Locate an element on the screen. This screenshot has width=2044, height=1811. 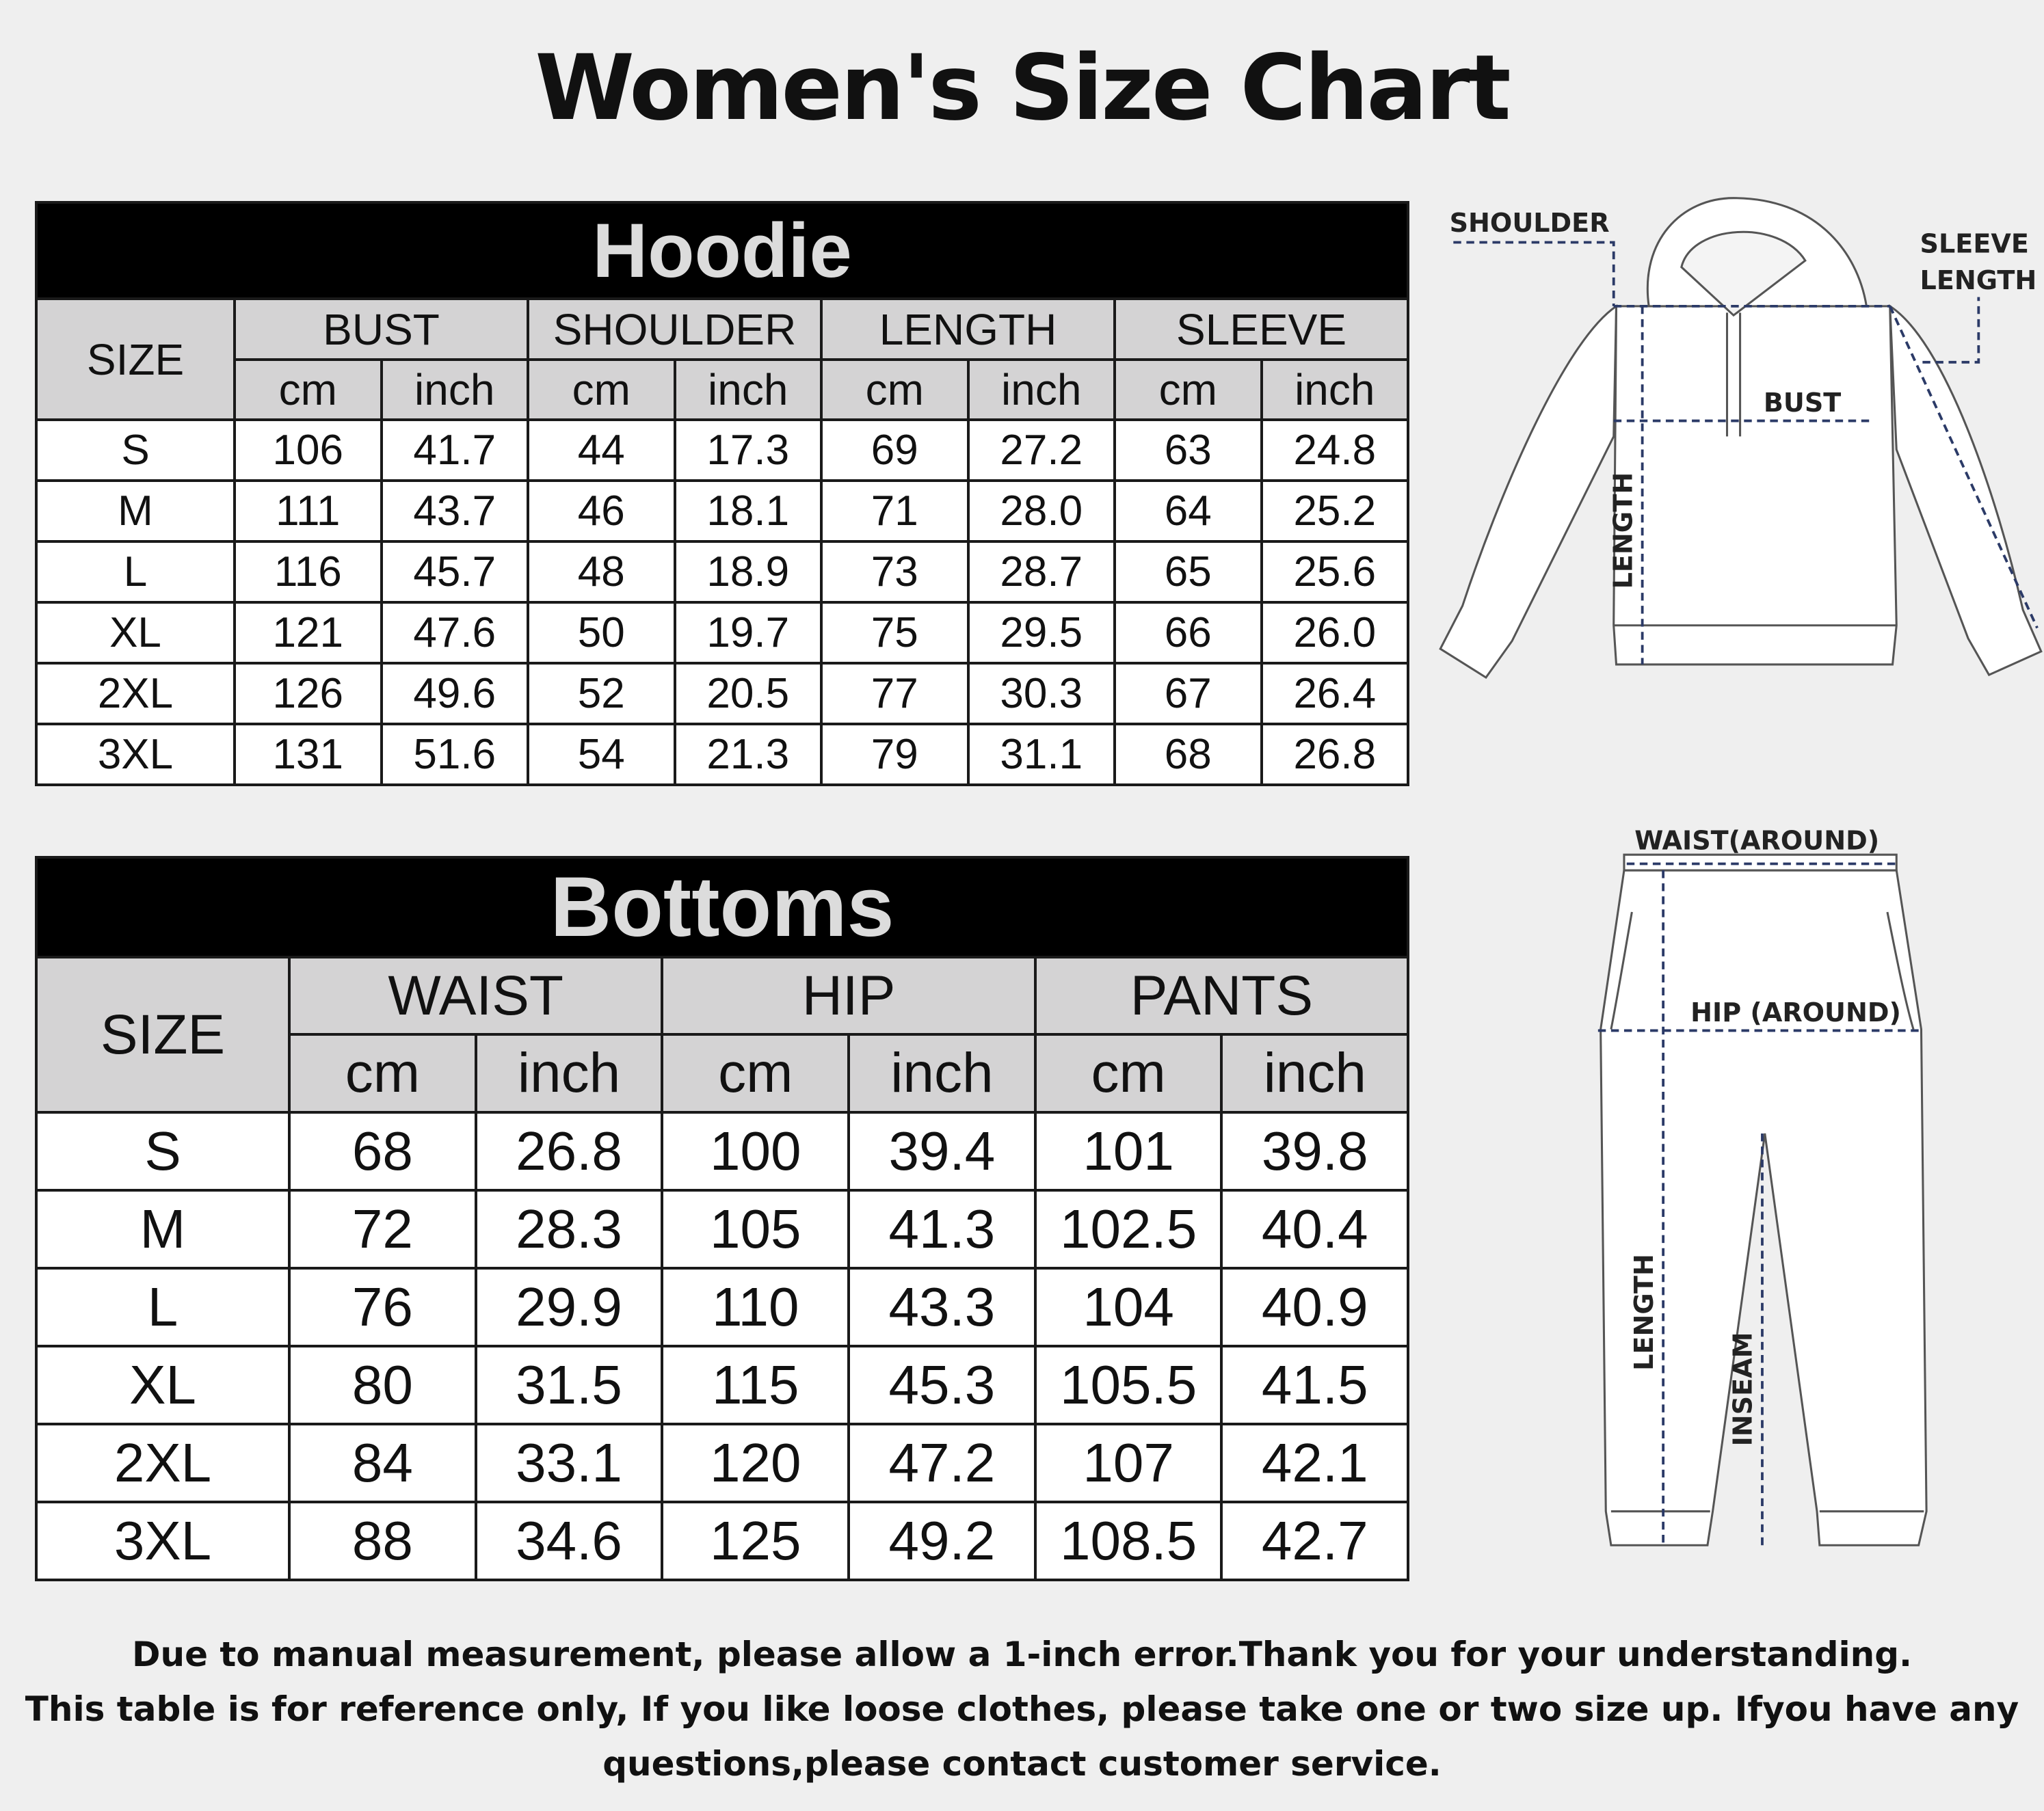
value-cell: 102.5 is located at coordinates (1128, 1229).